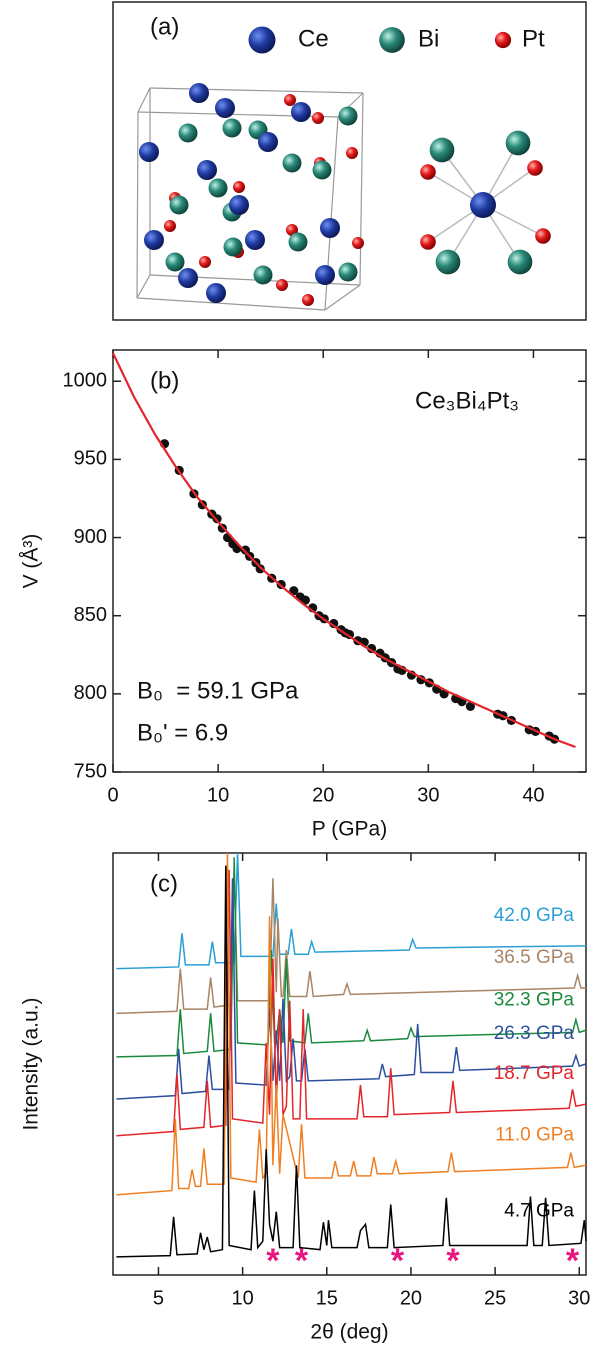 The height and width of the screenshot is (1349, 606). What do you see at coordinates (534, 999) in the screenshot?
I see `series-label: 32.3 GPa` at bounding box center [534, 999].